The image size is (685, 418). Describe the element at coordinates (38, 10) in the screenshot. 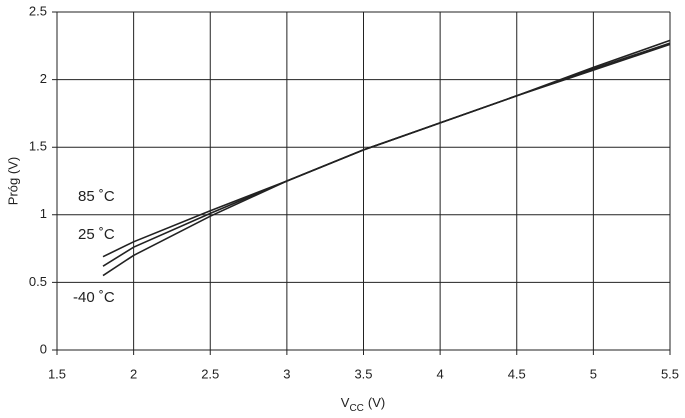

I see `y-tick-label: 2.5` at that location.